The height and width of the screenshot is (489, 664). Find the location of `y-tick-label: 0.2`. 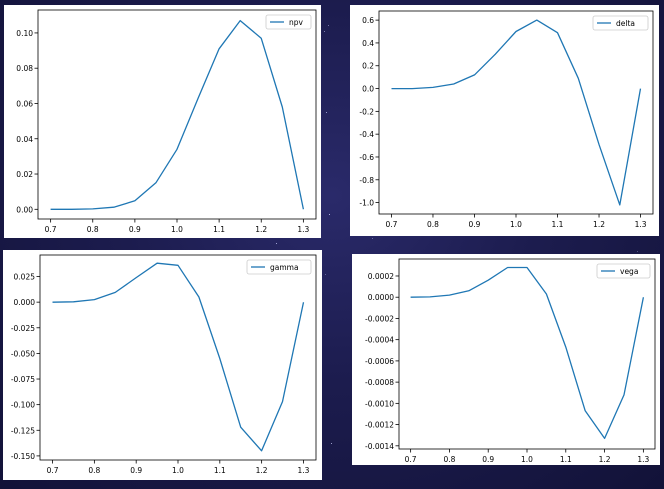

y-tick-label: 0.2 is located at coordinates (368, 66).